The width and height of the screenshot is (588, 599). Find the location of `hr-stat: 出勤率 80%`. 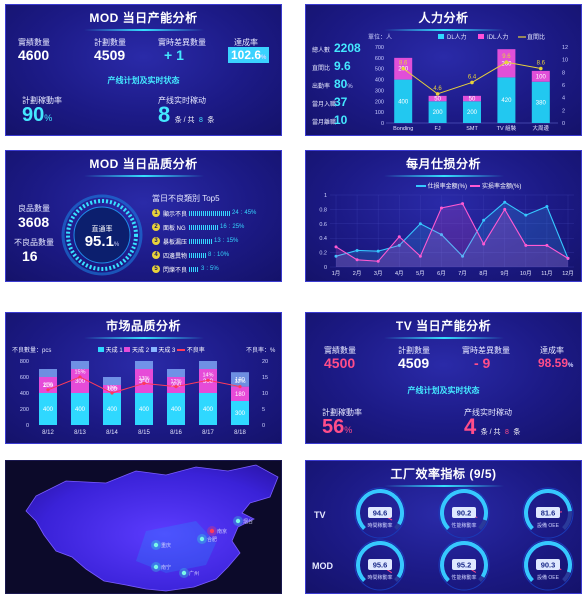

hr-stat: 出勤率 80% is located at coordinates (332, 84).